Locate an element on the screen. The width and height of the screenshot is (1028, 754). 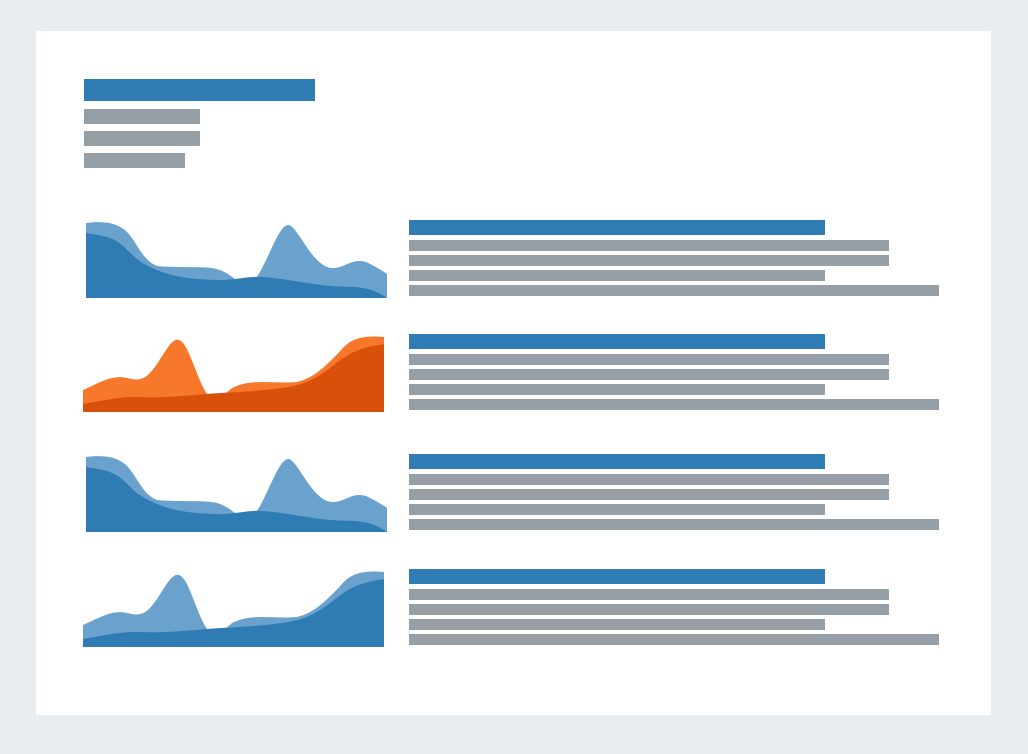
page-title-placeholder is located at coordinates (199, 90).